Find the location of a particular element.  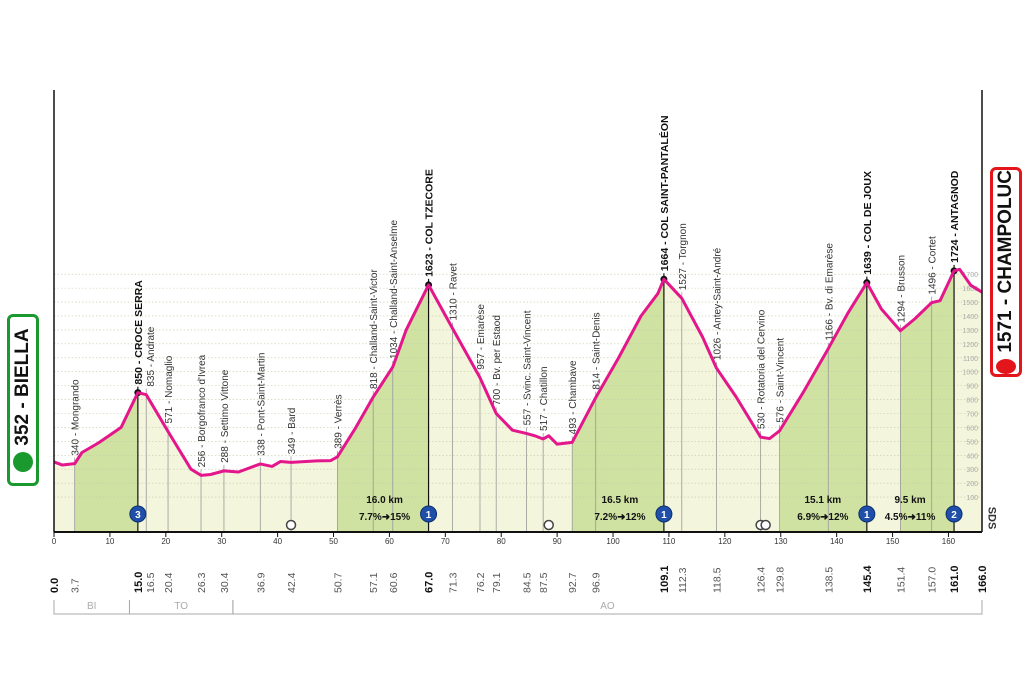

climb-gradient: 4.5%➜11% is located at coordinates (910, 517).